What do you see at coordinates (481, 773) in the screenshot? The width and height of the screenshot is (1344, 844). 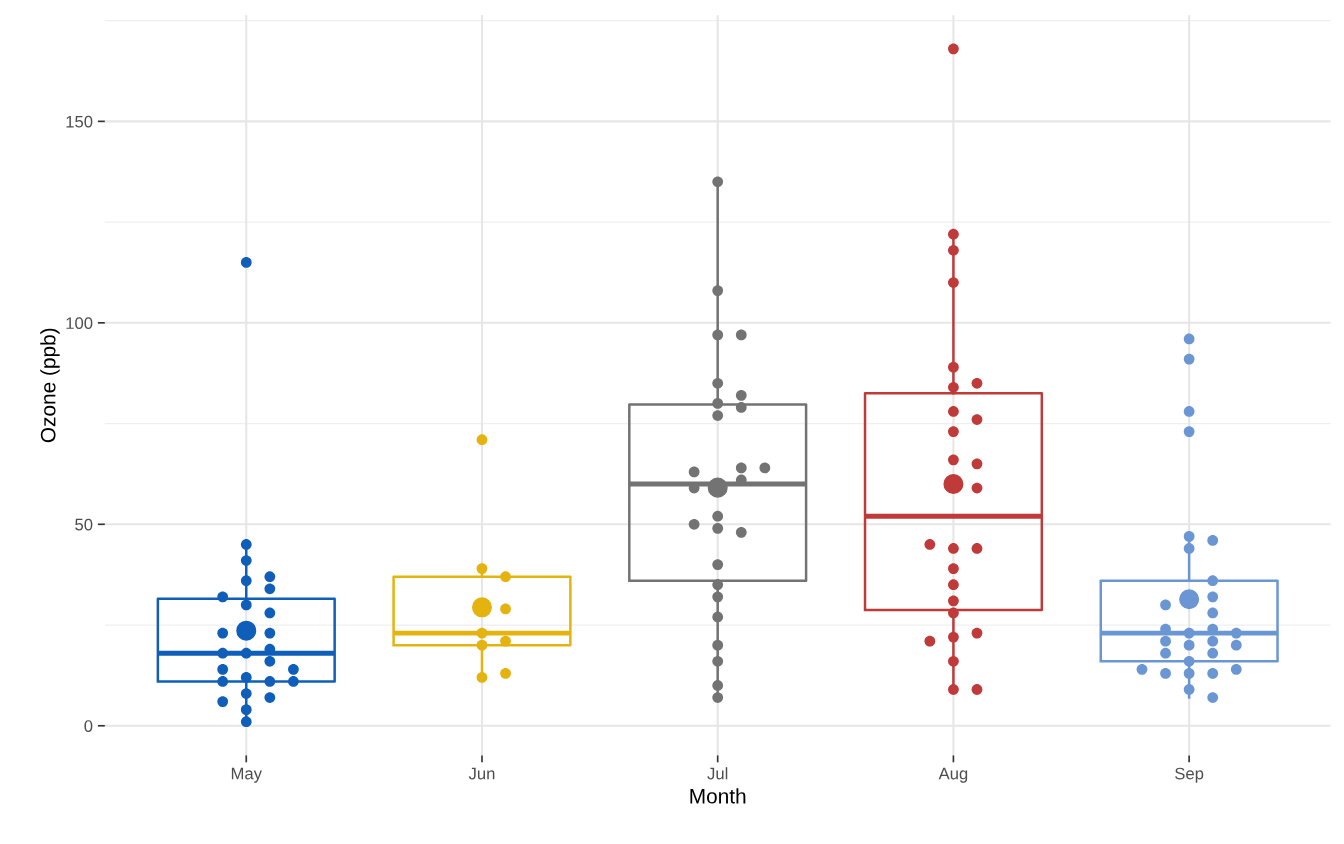 I see `x-tick-label: Jun` at bounding box center [481, 773].